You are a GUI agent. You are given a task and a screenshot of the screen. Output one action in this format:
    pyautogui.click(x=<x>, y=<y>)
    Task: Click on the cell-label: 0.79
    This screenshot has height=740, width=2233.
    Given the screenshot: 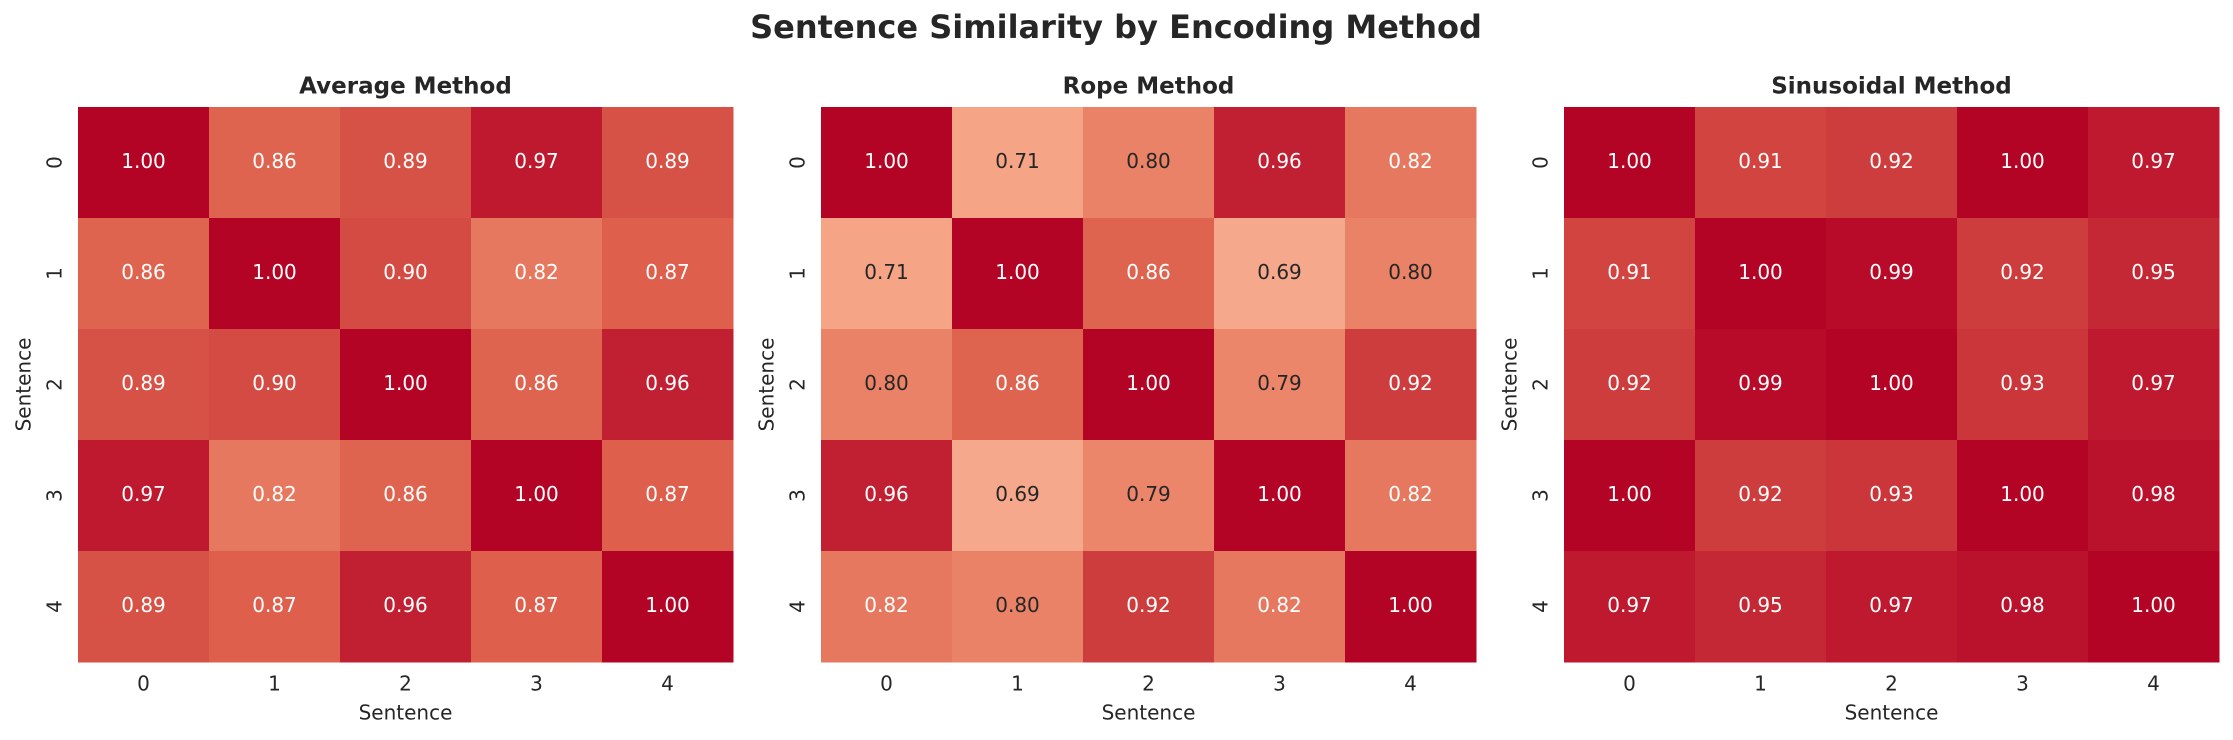 What is the action you would take?
    pyautogui.click(x=1148, y=494)
    